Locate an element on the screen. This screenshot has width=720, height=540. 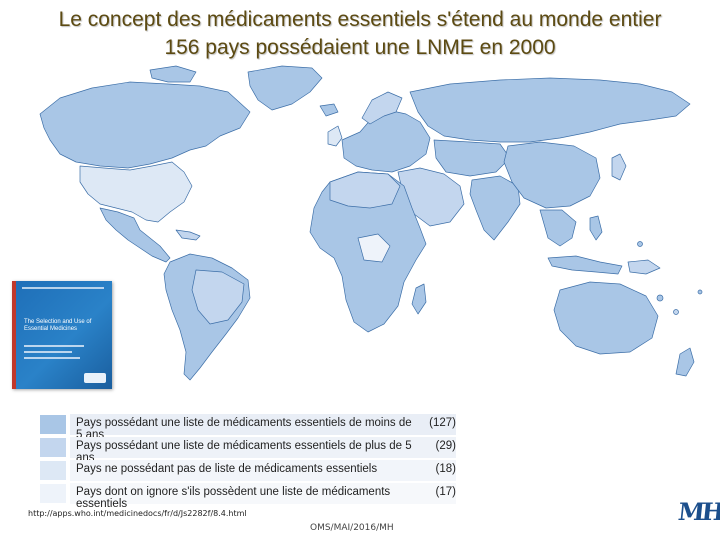
china-shape is located at coordinates (552, 175).